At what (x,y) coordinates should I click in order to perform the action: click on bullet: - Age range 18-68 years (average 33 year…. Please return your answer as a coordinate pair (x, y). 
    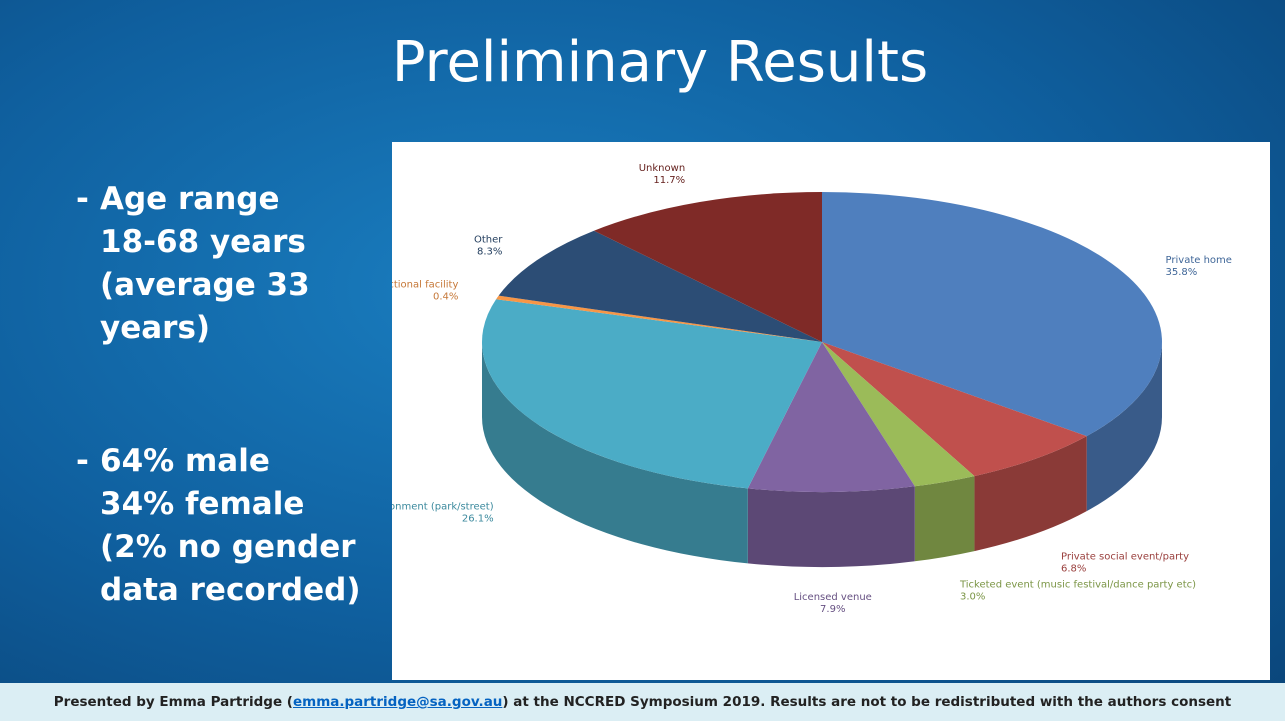
    Looking at the image, I should click on (193, 264).